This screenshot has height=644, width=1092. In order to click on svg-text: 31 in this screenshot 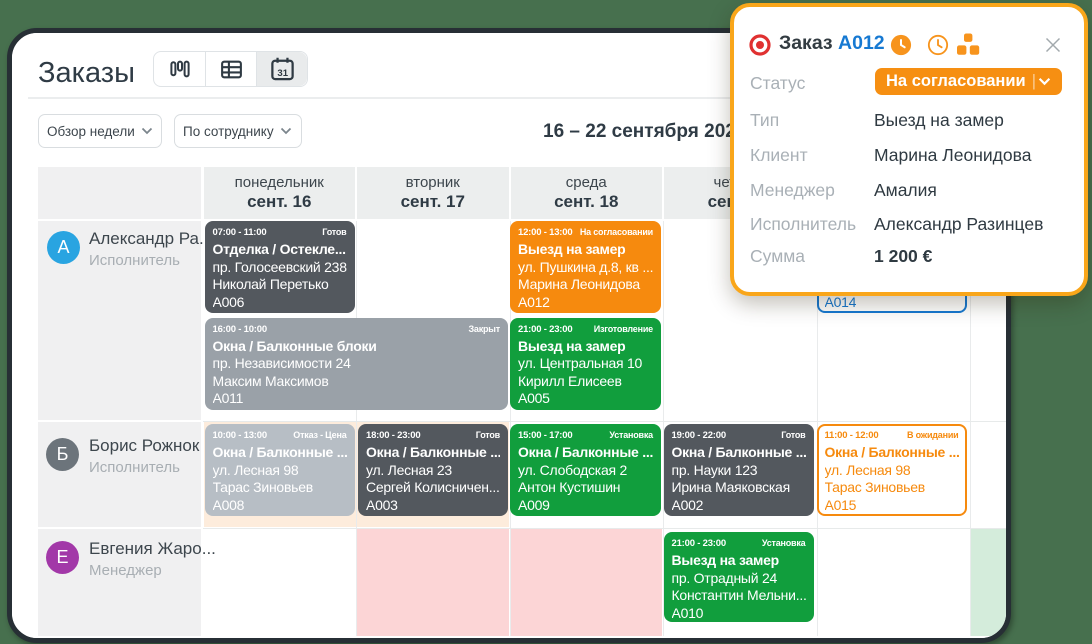, I will do `click(282, 72)`.